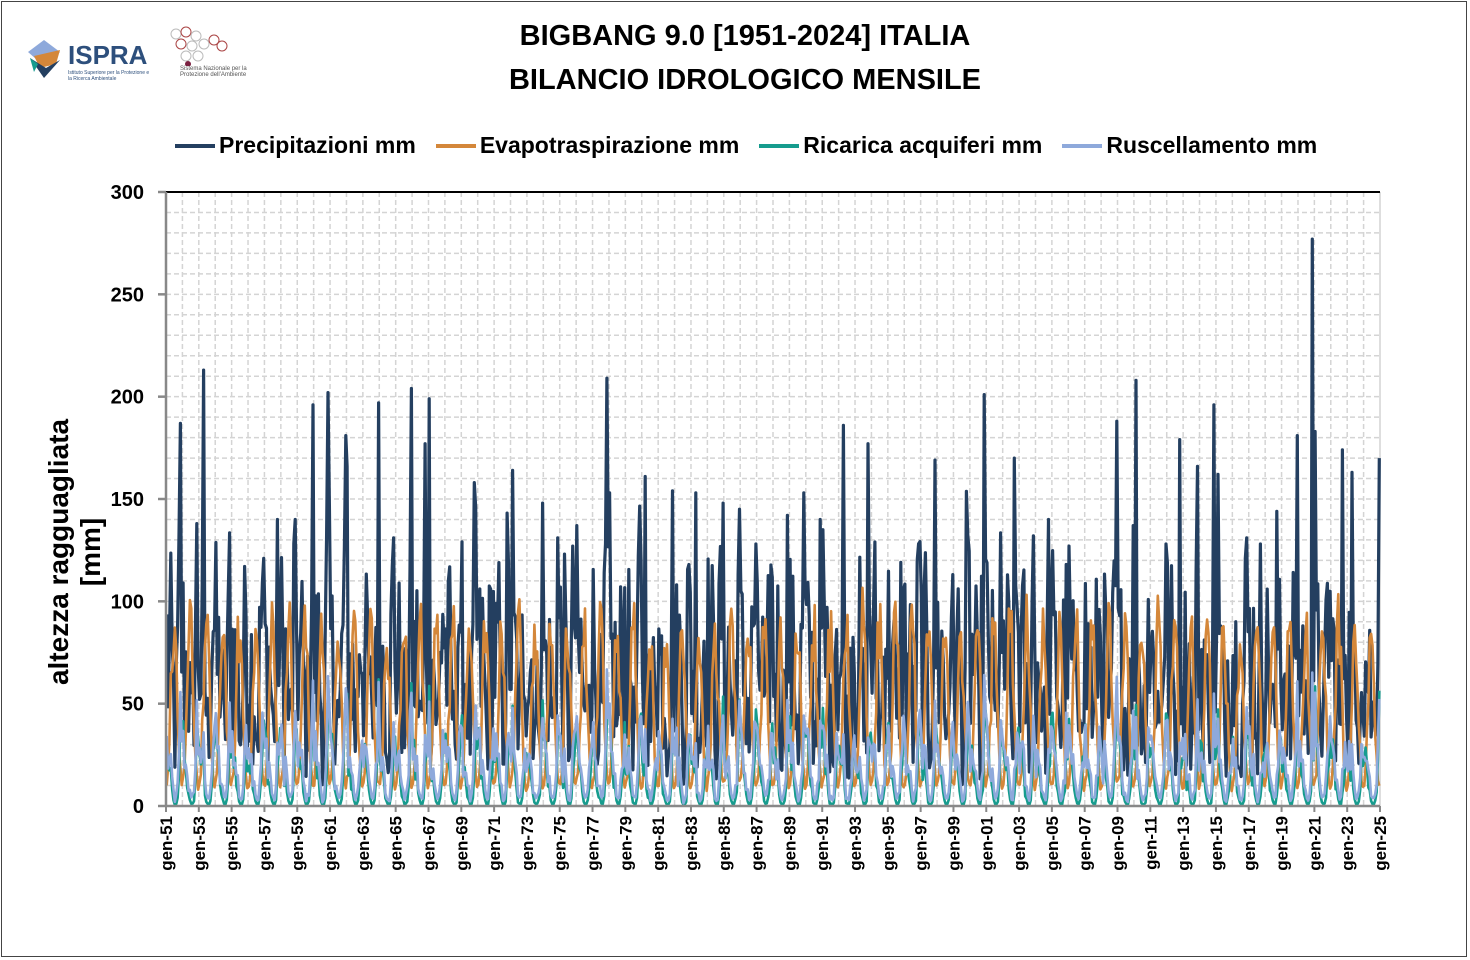 The width and height of the screenshot is (1470, 960). I want to click on legend-item-precipitazioni: Precipitazioni mm, so click(295, 145).